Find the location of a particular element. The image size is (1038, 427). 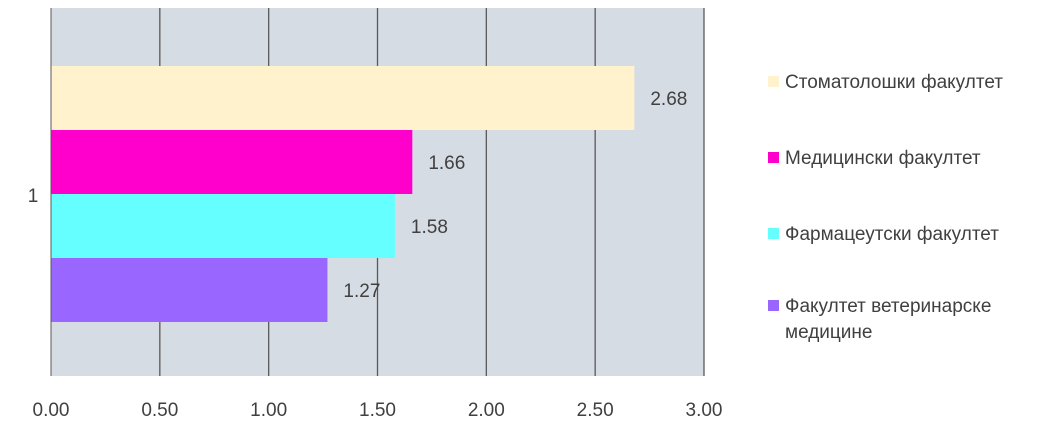

data-label: 1.66 is located at coordinates (446, 163).